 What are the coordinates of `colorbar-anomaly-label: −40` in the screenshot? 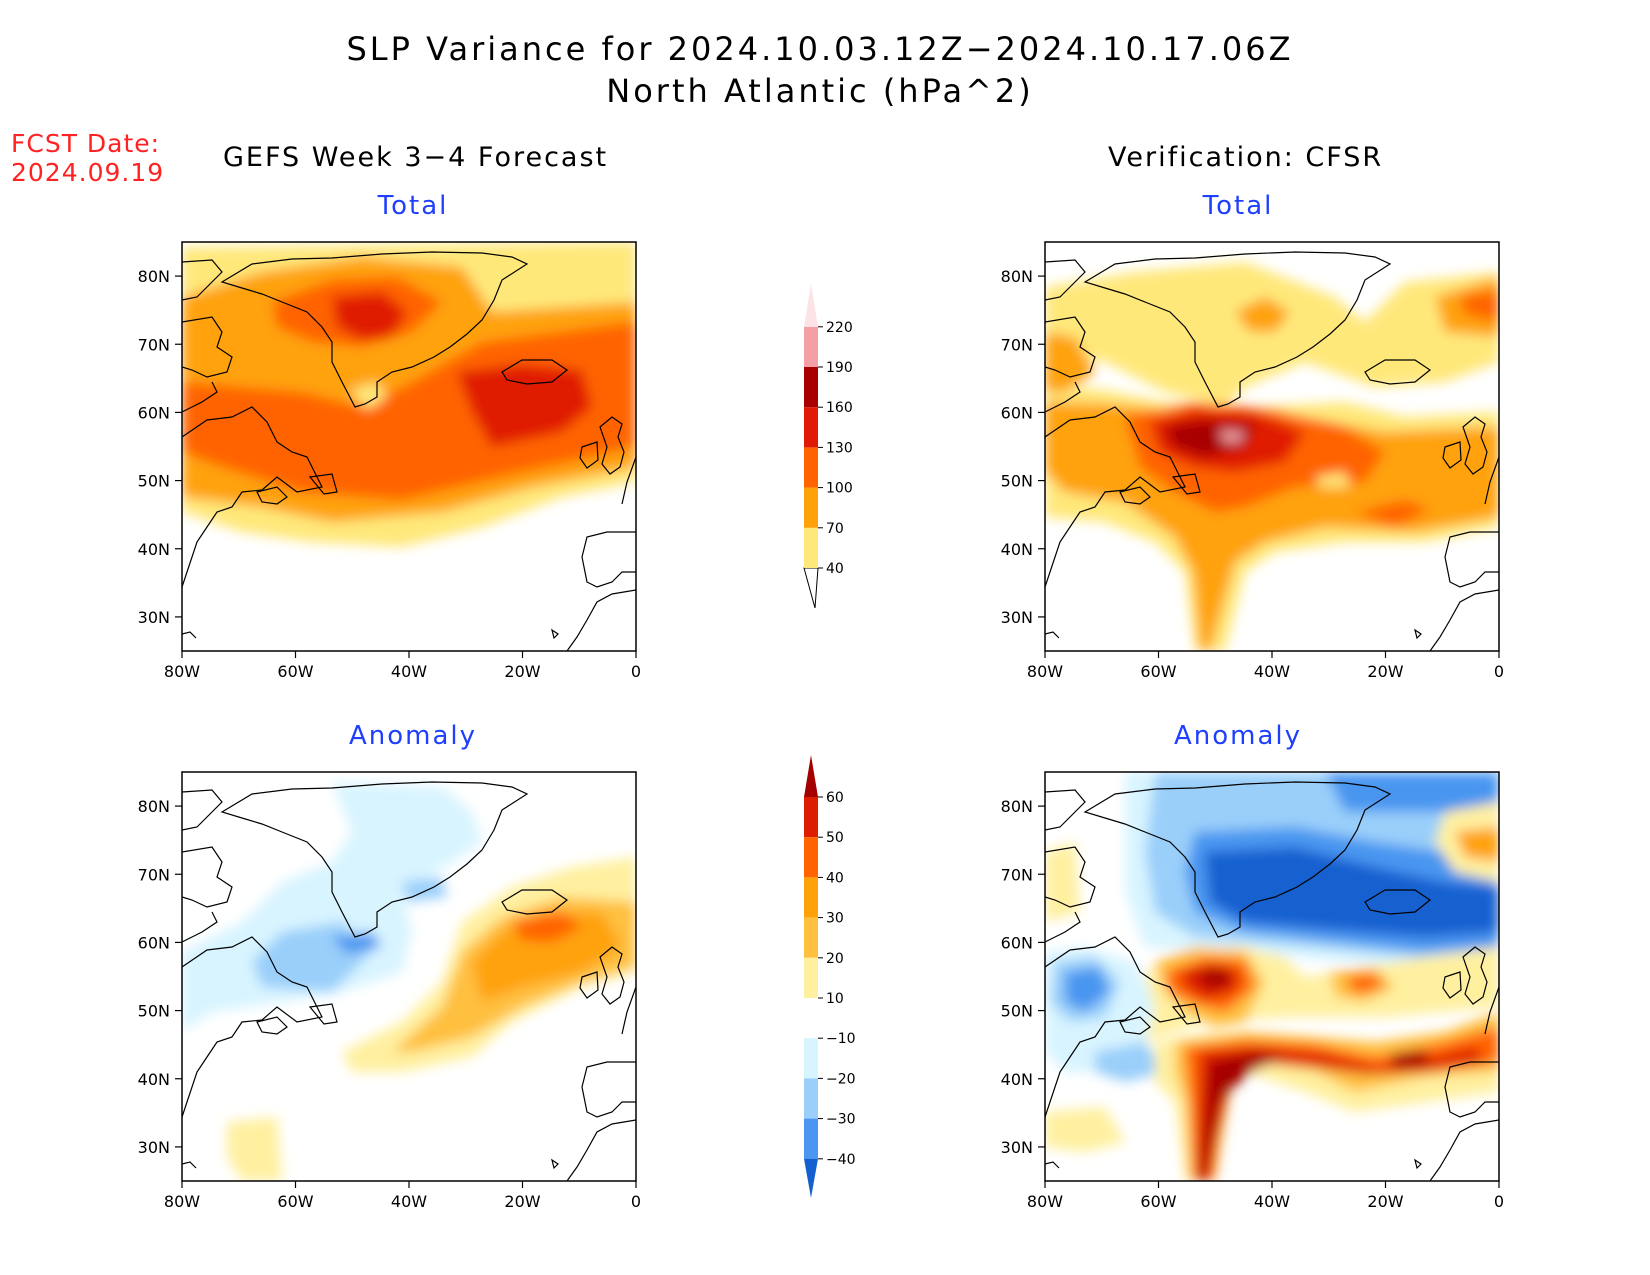 It's located at (841, 1160).